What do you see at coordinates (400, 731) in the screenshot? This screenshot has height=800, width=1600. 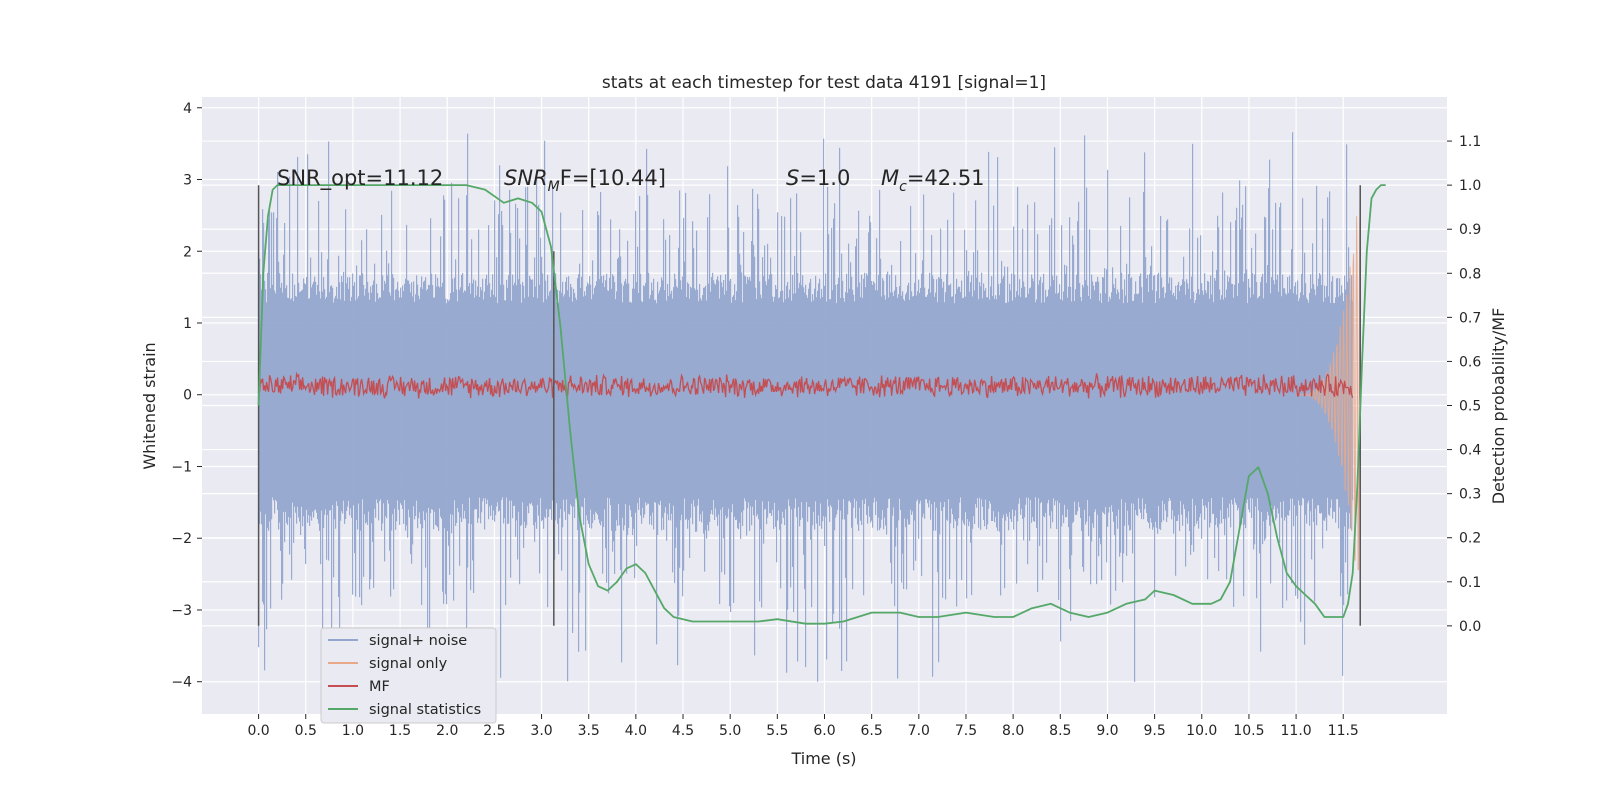 I see `x-tick-label: 1.5` at bounding box center [400, 731].